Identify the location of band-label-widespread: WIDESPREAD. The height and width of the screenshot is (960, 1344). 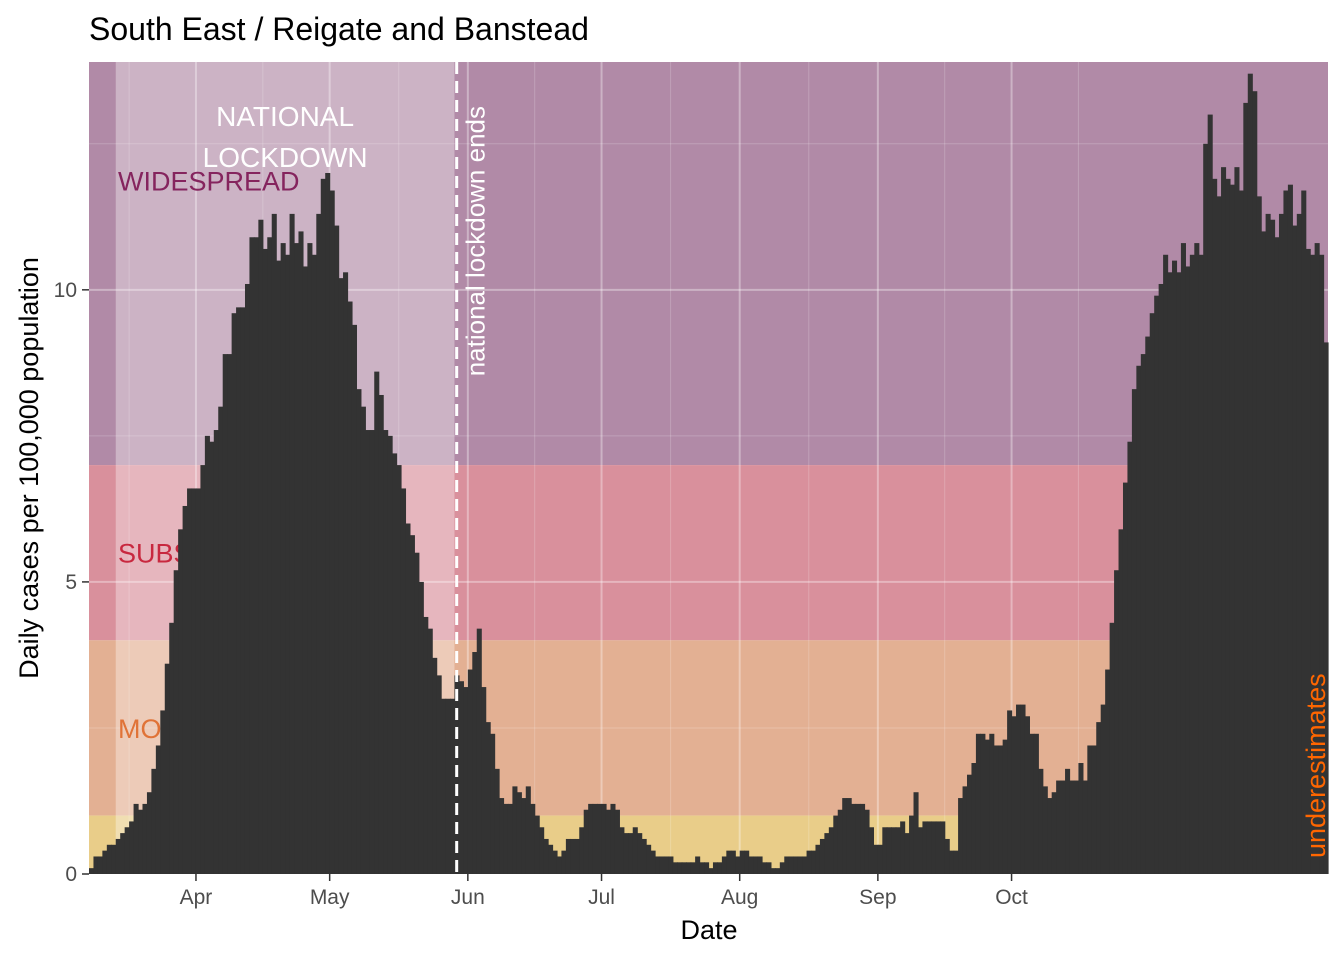
(209, 182).